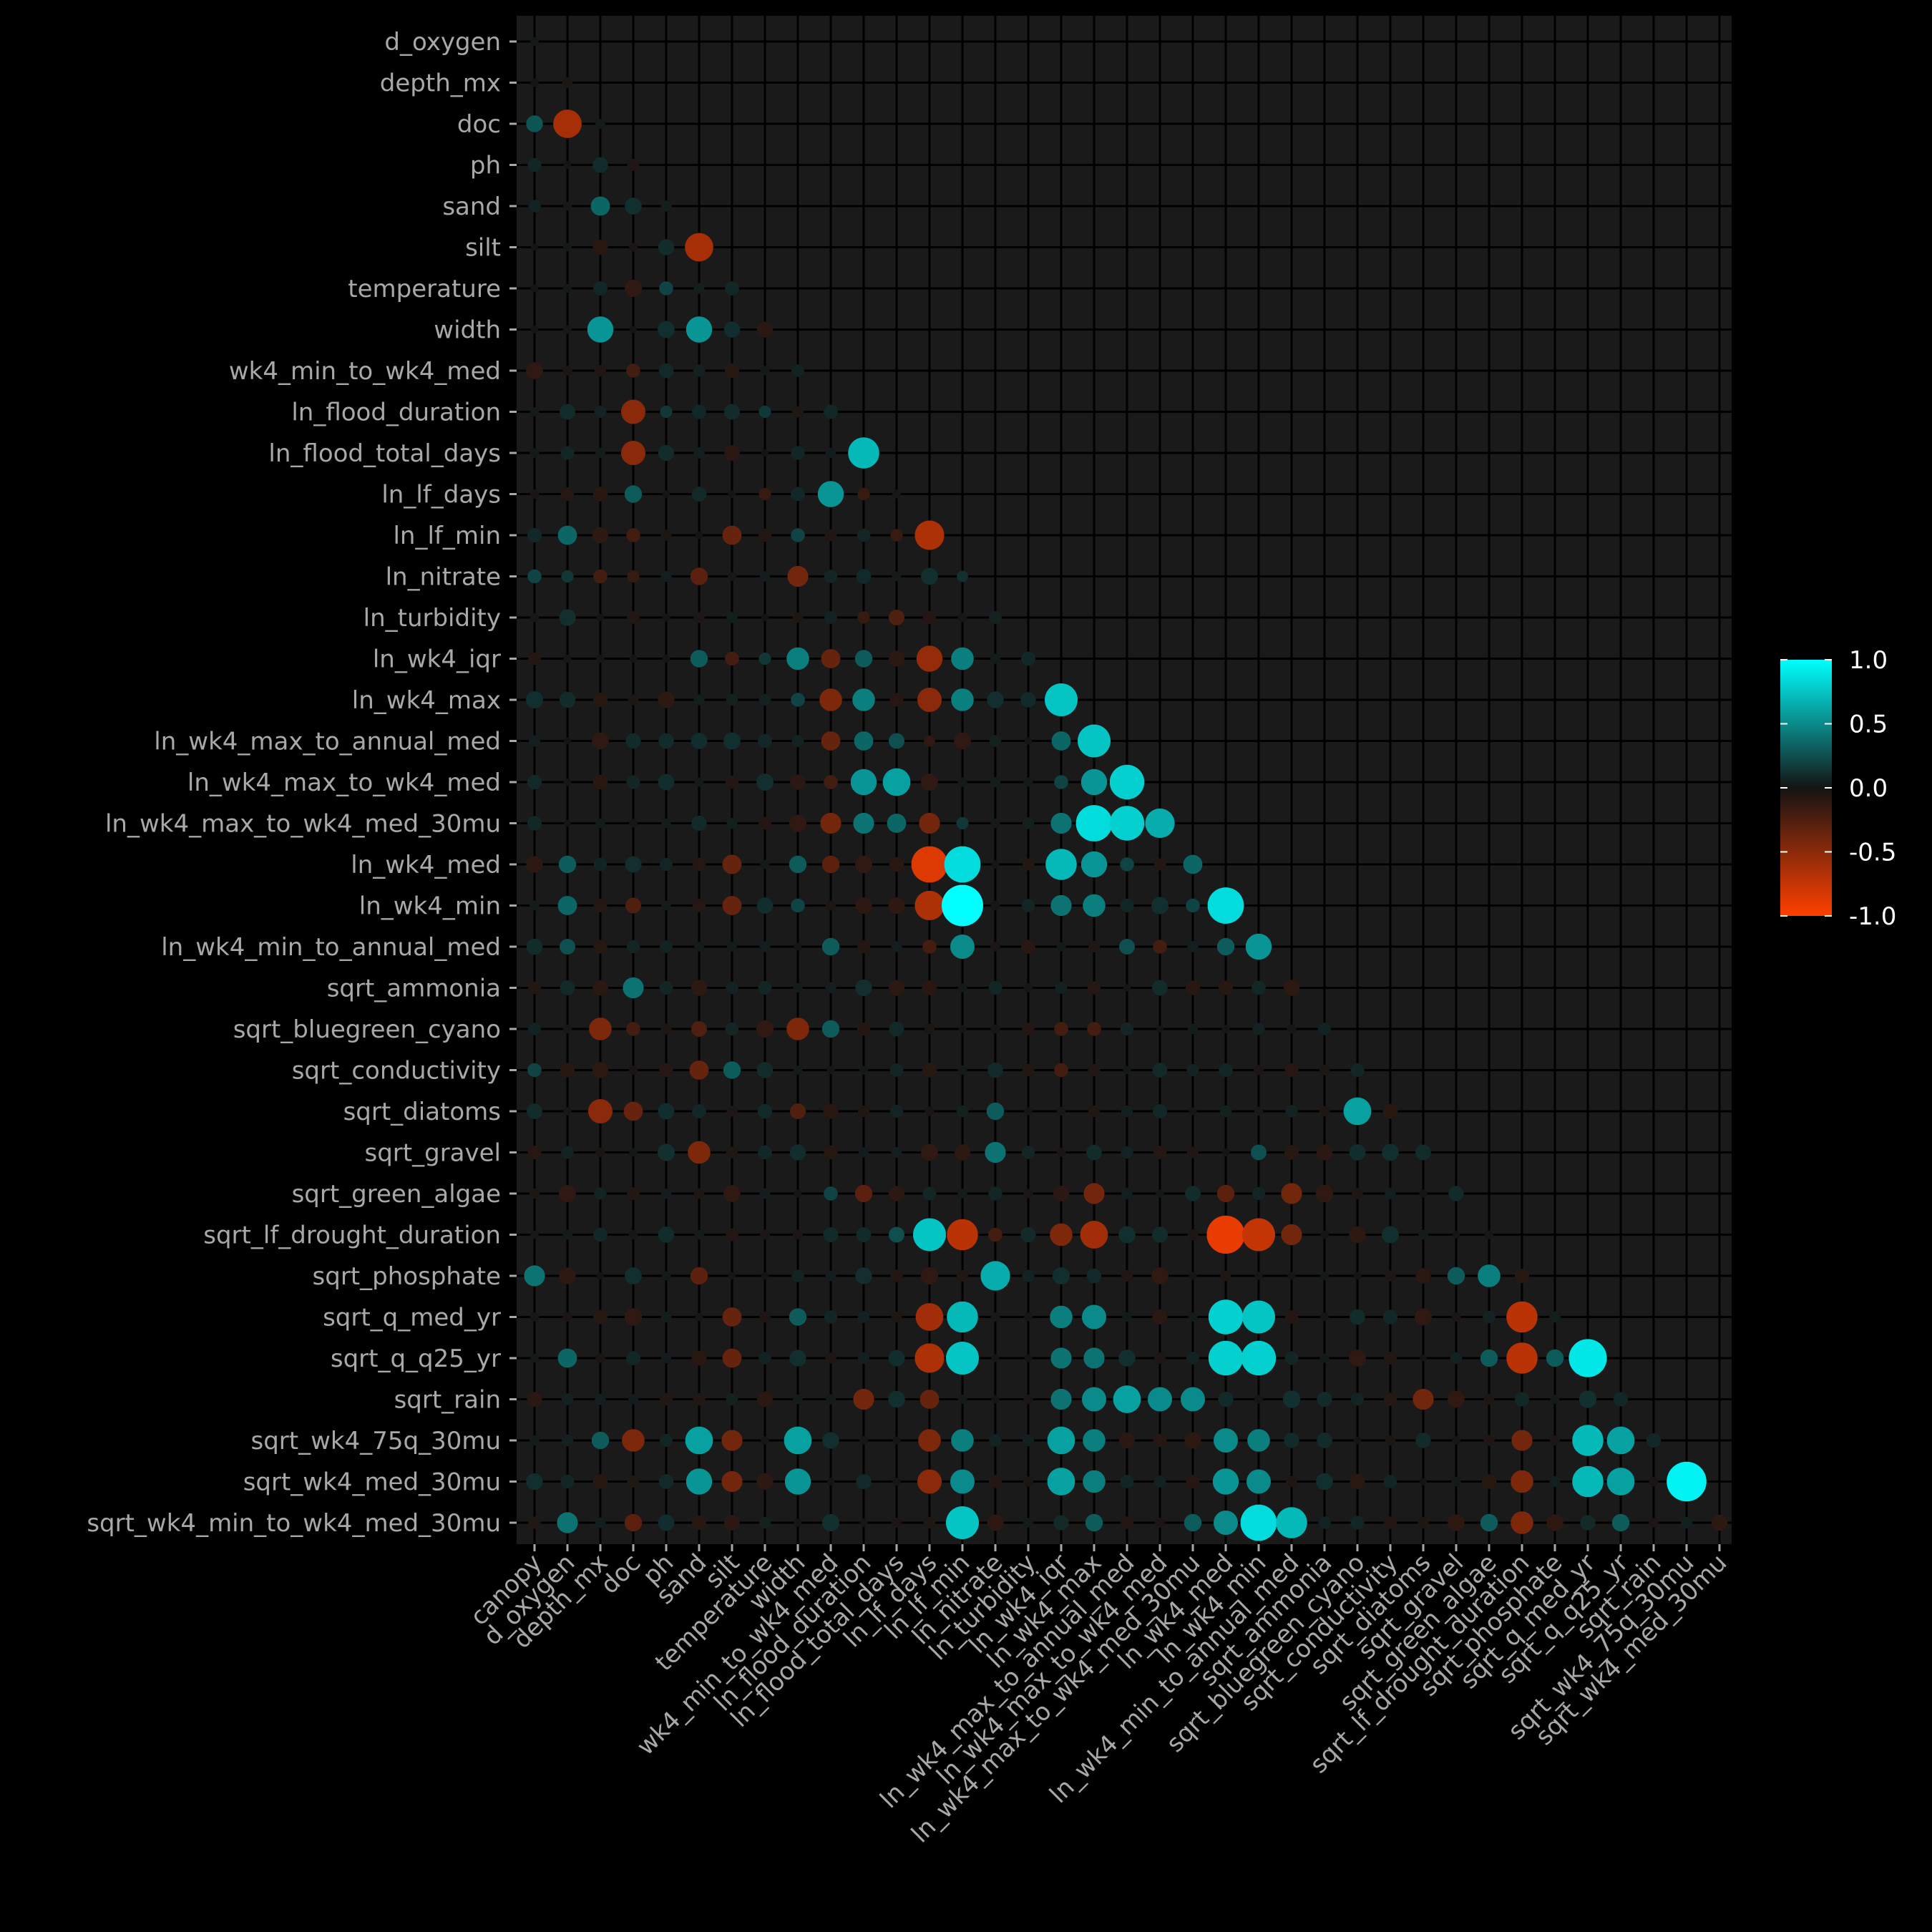  What do you see at coordinates (367, 1029) in the screenshot?
I see `y-tick-label: sqrt_bluegreen_cyano` at bounding box center [367, 1029].